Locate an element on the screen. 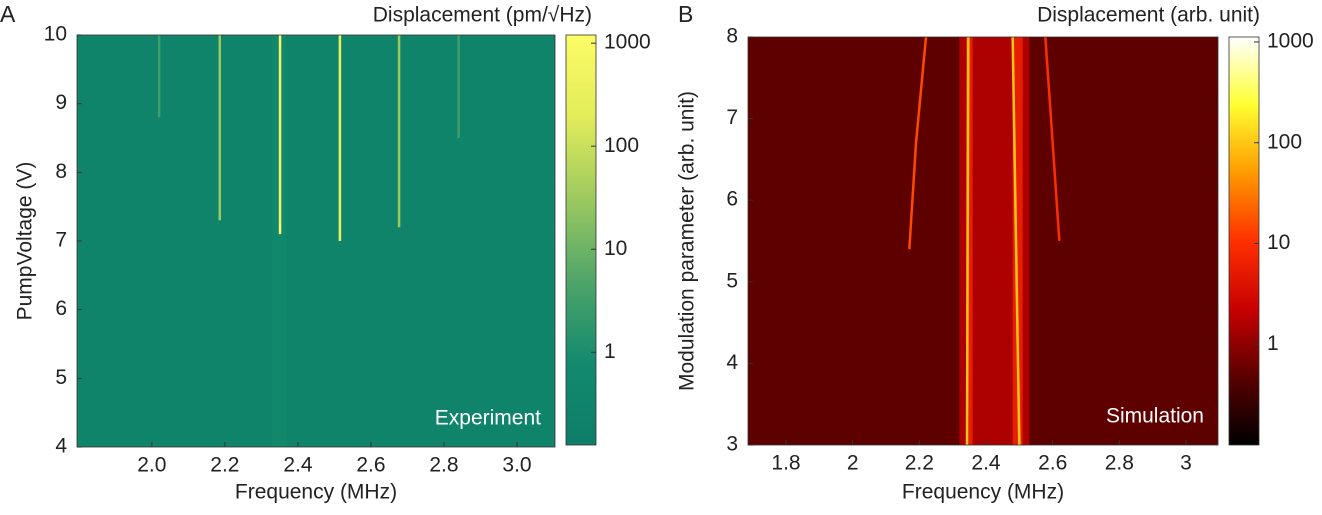  annotation: Simulation is located at coordinates (1155, 416).